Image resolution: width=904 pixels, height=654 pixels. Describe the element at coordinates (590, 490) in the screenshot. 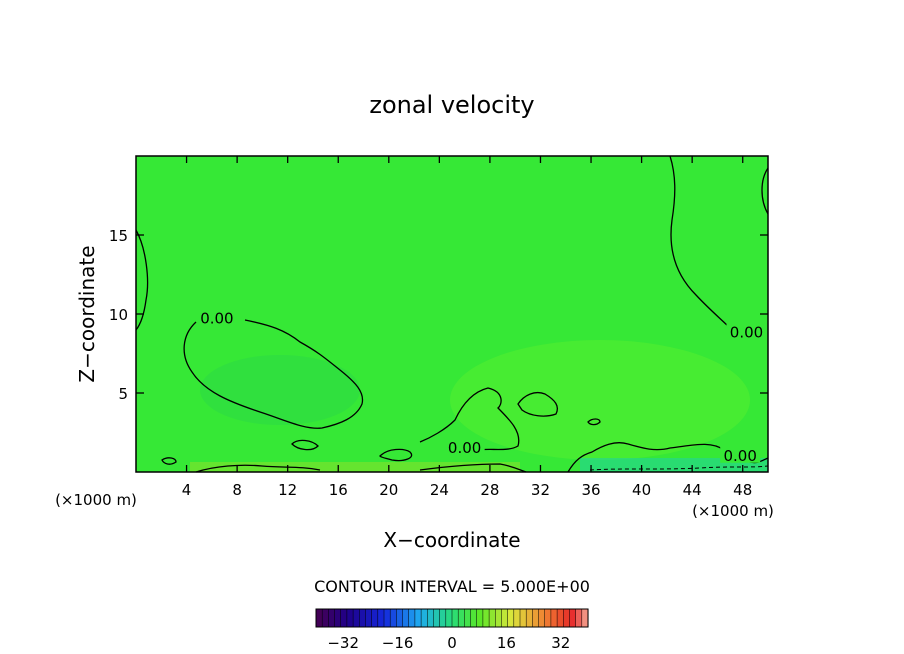

I see `x-tick-label: 36` at that location.